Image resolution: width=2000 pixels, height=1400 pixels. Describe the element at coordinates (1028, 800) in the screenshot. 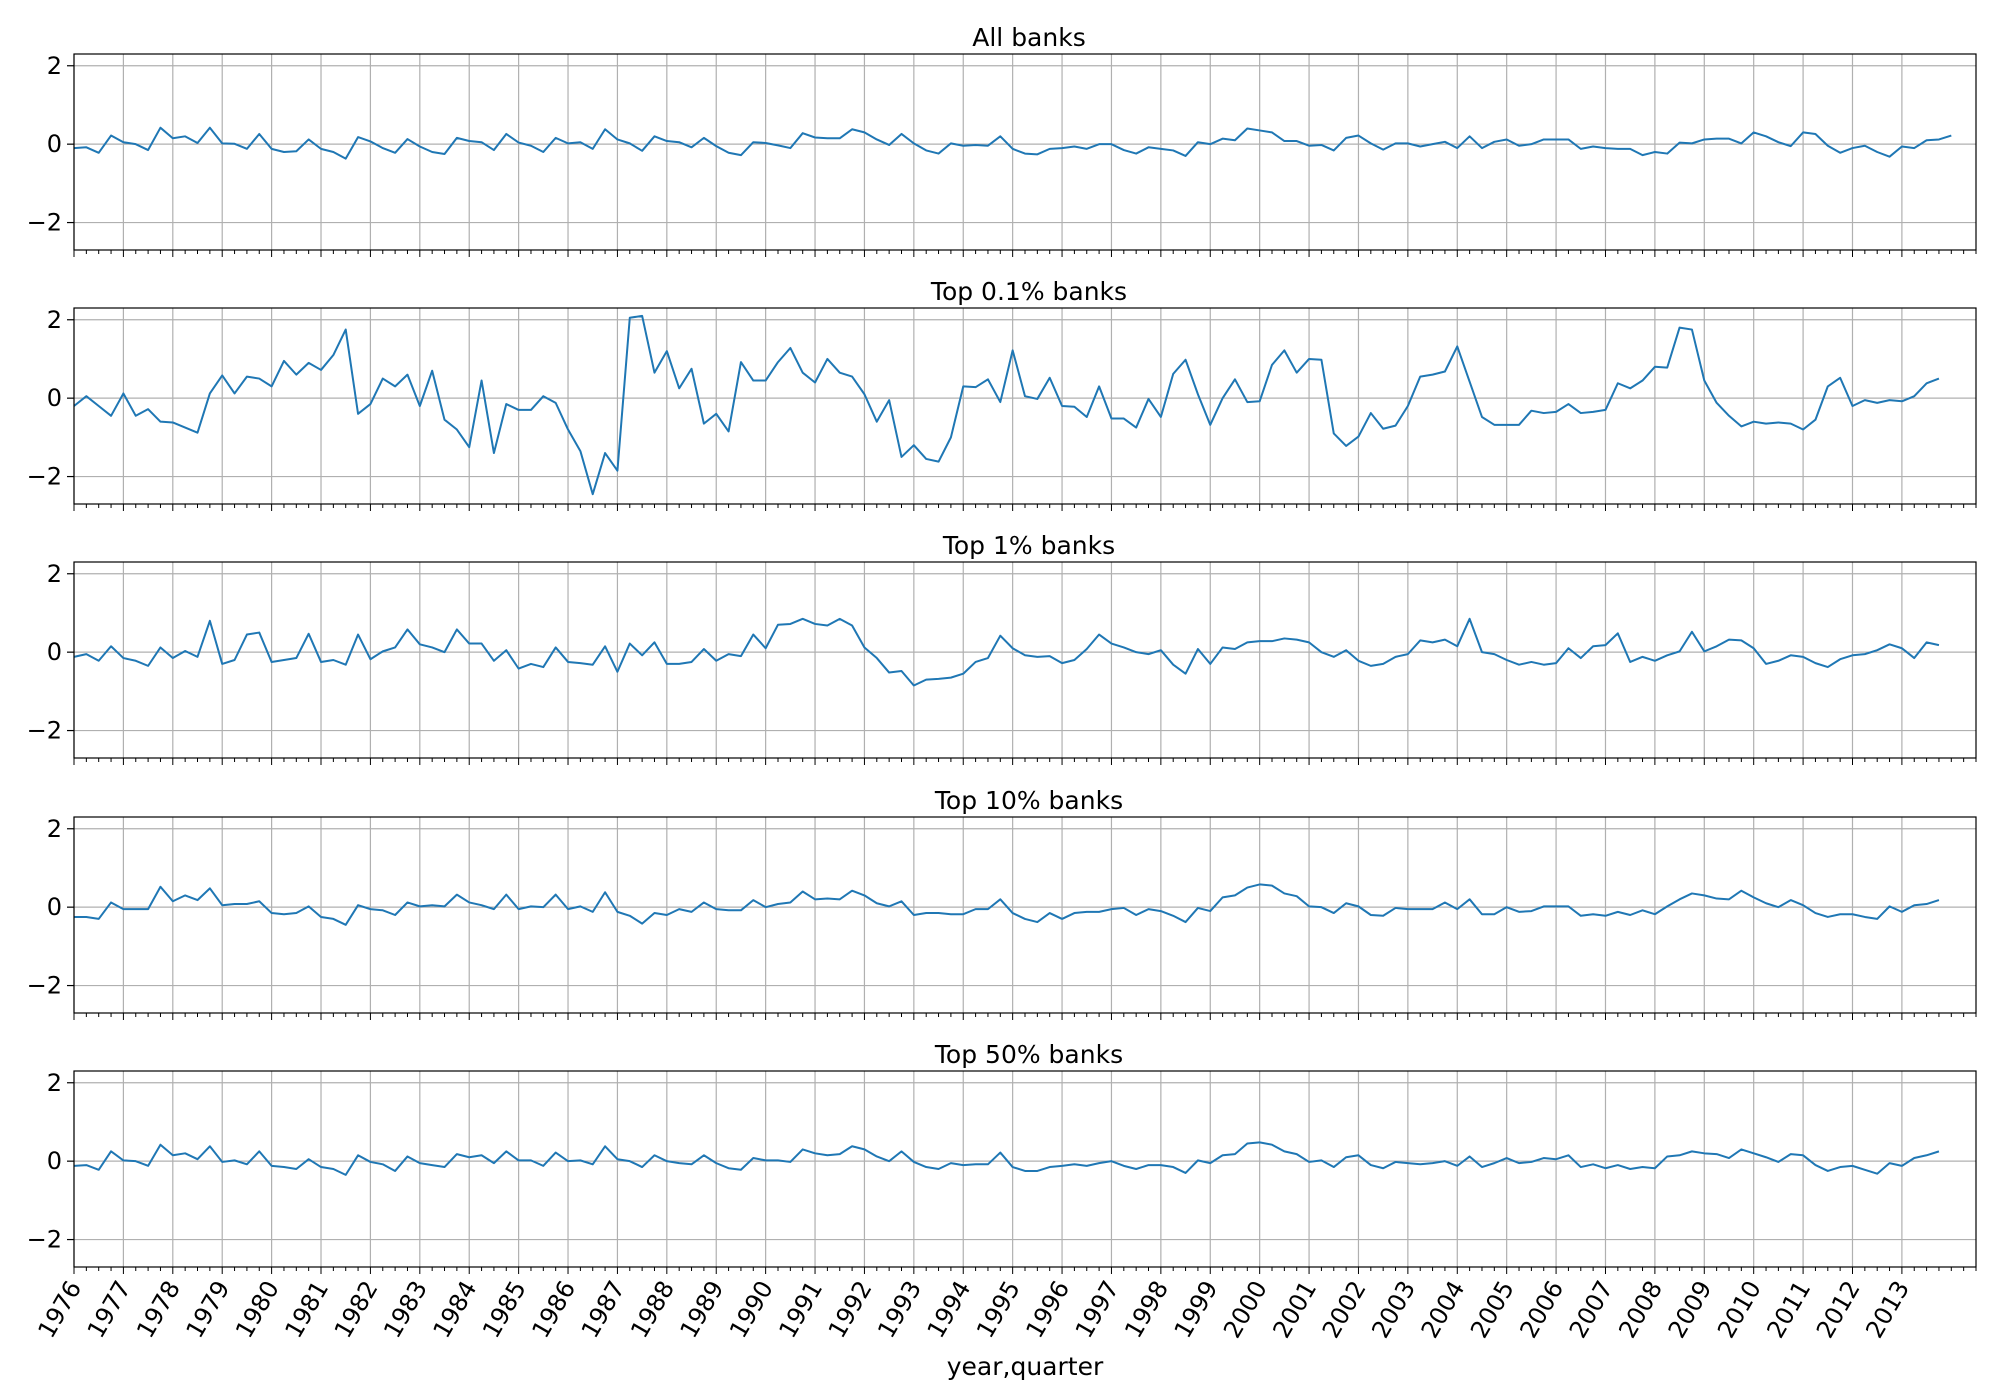

I see `panel-title: Top 10% banks` at that location.